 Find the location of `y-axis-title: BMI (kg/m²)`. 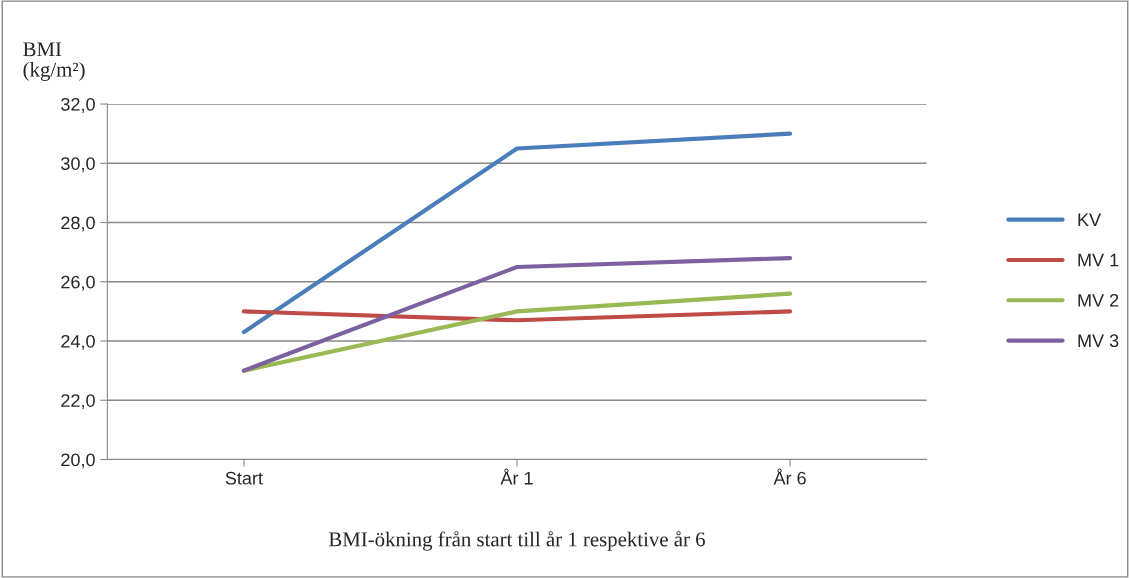

y-axis-title: BMI (kg/m²) is located at coordinates (54, 61).